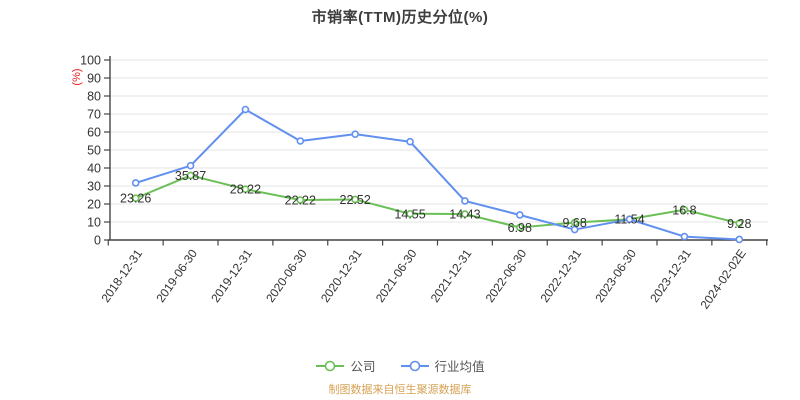 This screenshot has height=400, width=800. Describe the element at coordinates (94, 151) in the screenshot. I see `y-axis-tick-label: 50` at that location.